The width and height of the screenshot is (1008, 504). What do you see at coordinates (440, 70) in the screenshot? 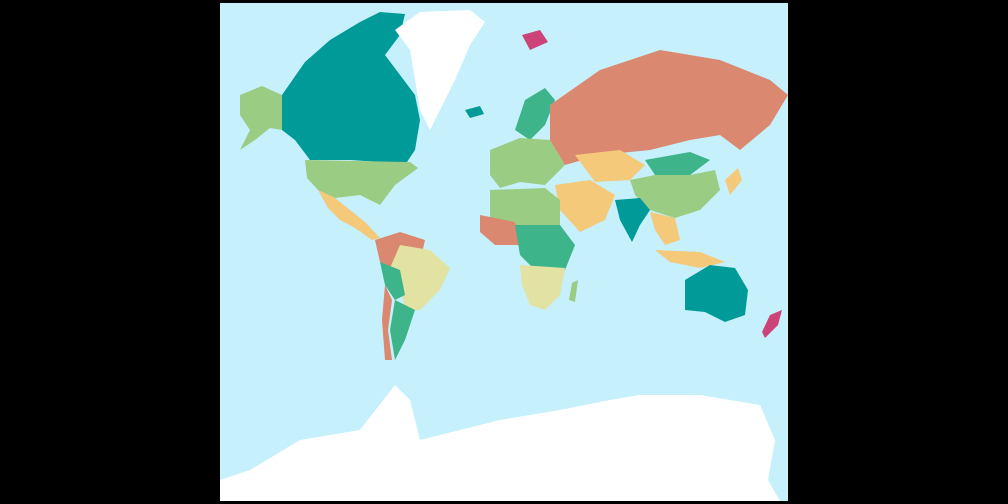
I see `region-greenland` at bounding box center [440, 70].